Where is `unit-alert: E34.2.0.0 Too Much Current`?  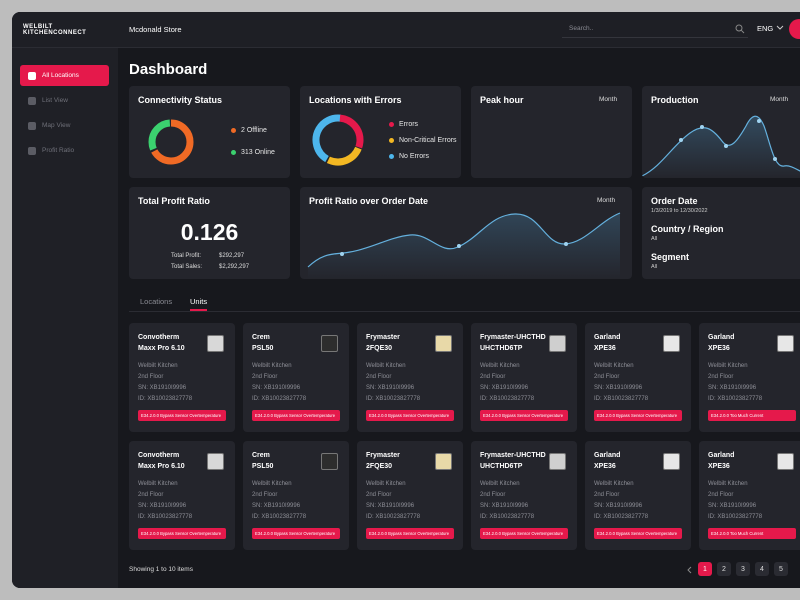
unit-alert: E34.2.0.0 Too Much Current is located at coordinates (752, 533).